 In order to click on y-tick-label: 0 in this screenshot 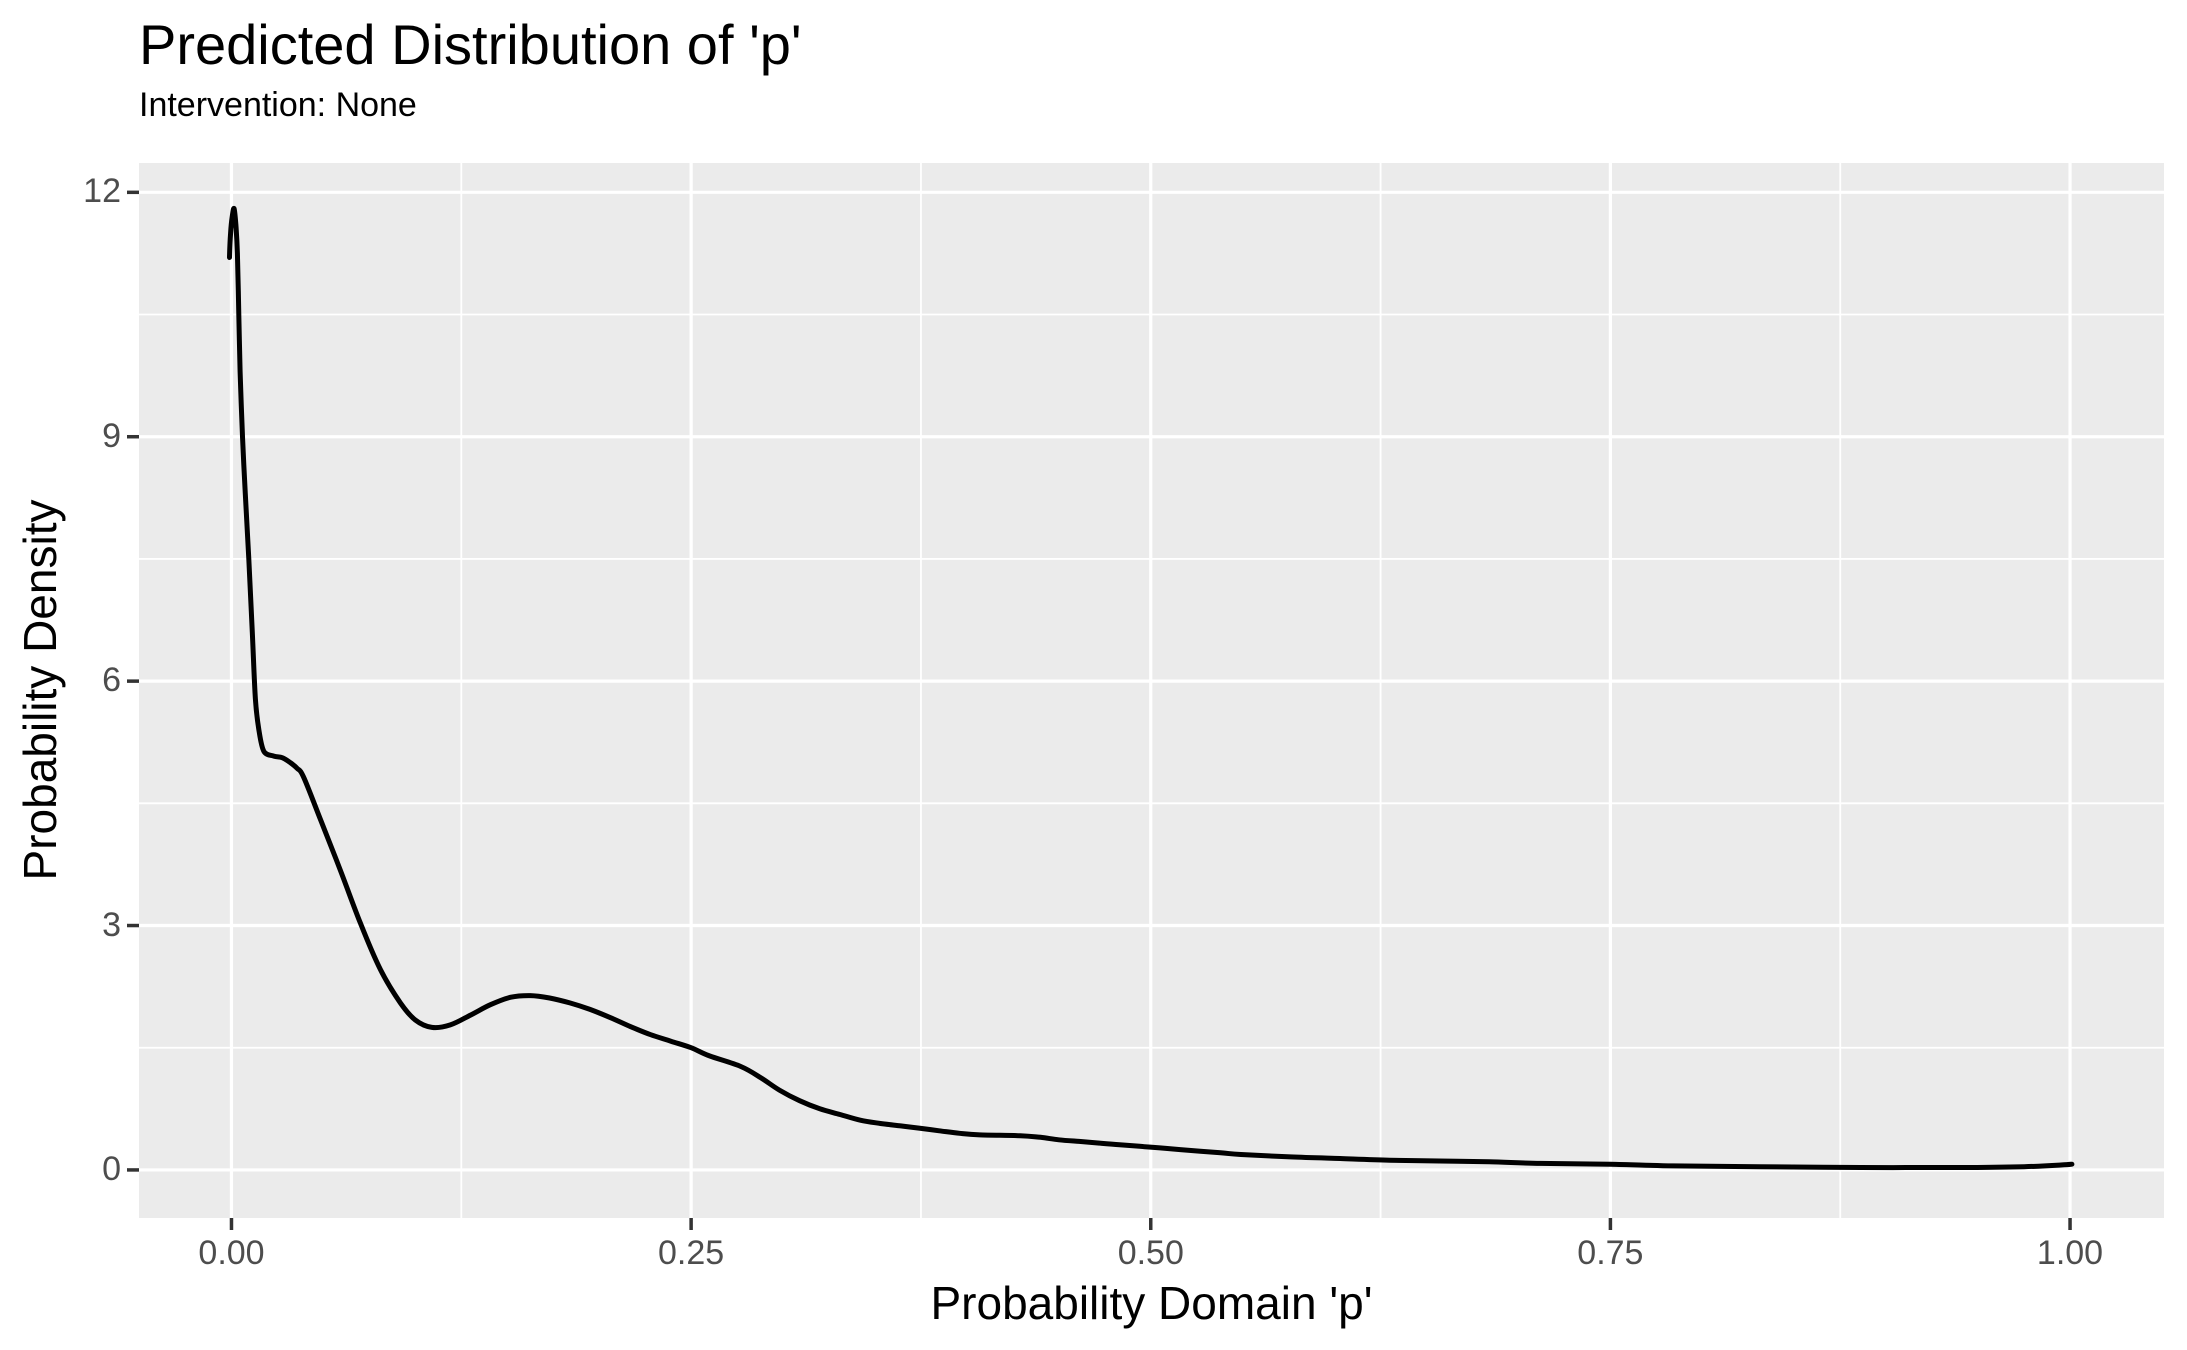, I will do `click(111, 1168)`.